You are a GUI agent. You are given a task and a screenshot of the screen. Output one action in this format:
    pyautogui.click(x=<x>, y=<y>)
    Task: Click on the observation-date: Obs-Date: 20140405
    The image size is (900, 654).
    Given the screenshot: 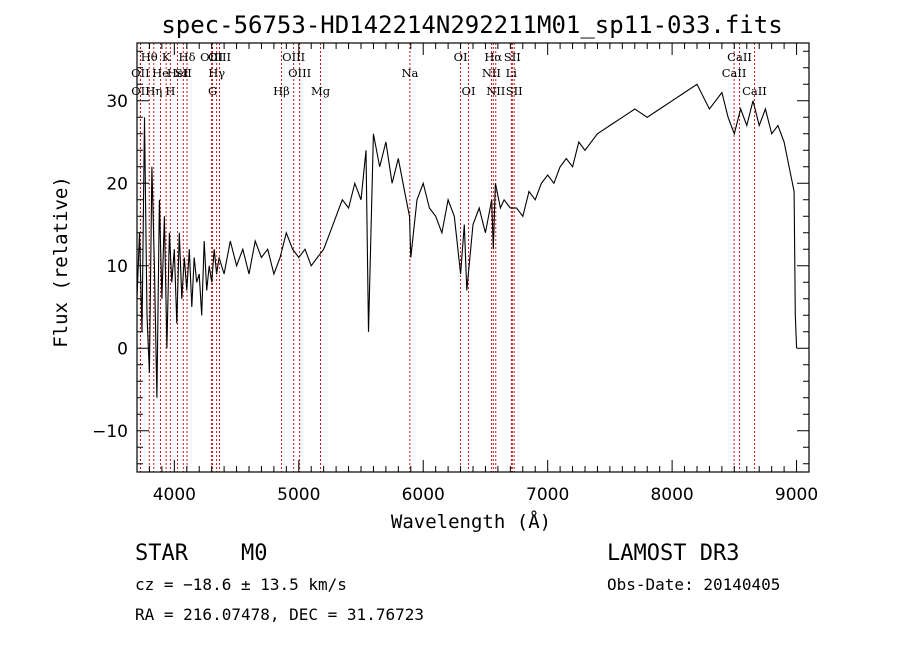 What is the action you would take?
    pyautogui.click(x=693, y=584)
    